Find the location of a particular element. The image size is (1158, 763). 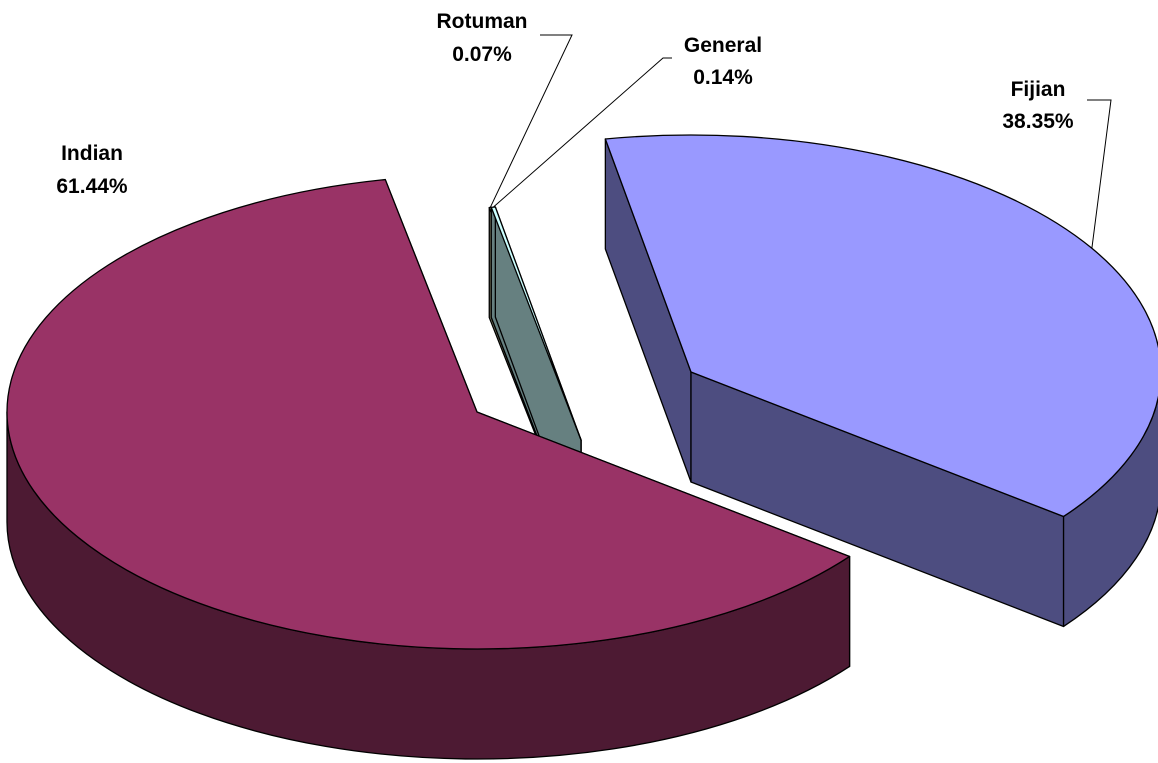

label-value-rotuman: 0.07% is located at coordinates (482, 54).